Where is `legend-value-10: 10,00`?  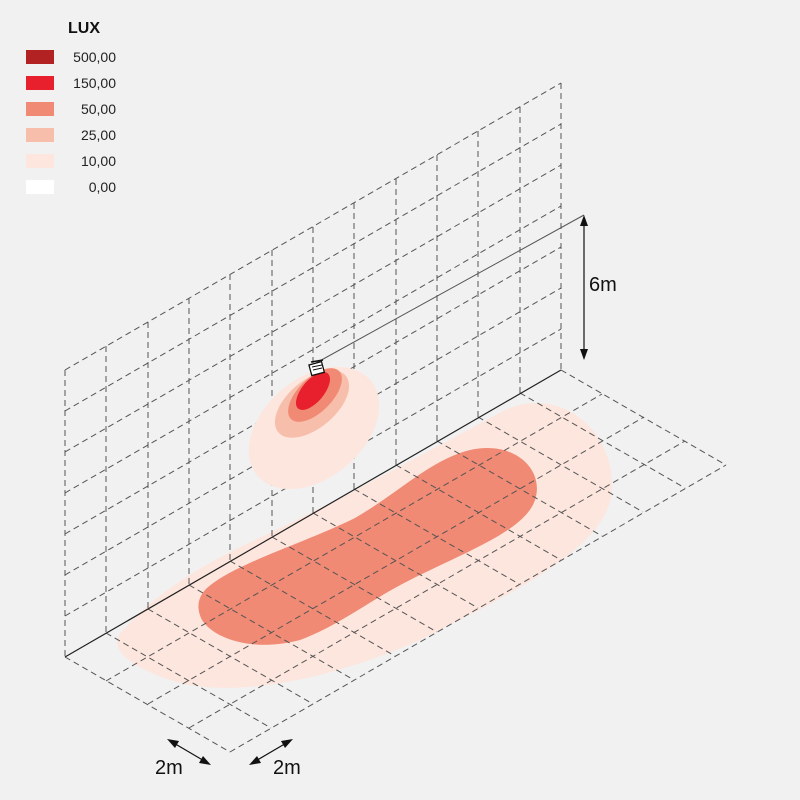
legend-value-10: 10,00 is located at coordinates (98, 161).